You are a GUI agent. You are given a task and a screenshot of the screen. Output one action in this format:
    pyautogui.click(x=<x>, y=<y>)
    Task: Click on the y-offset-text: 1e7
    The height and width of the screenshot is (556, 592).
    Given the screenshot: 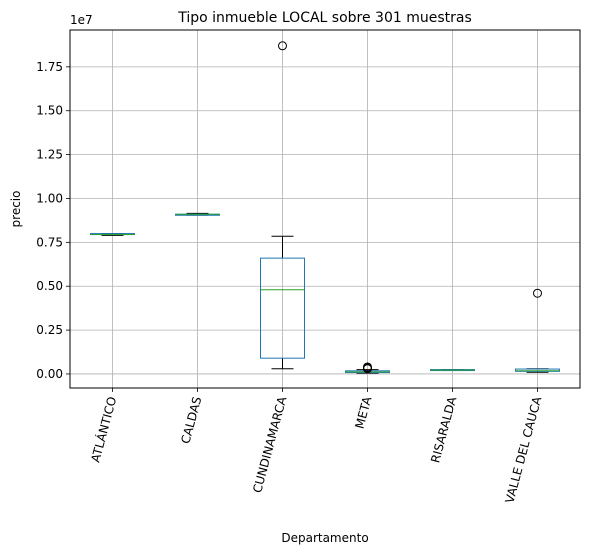 What is the action you would take?
    pyautogui.click(x=81, y=20)
    